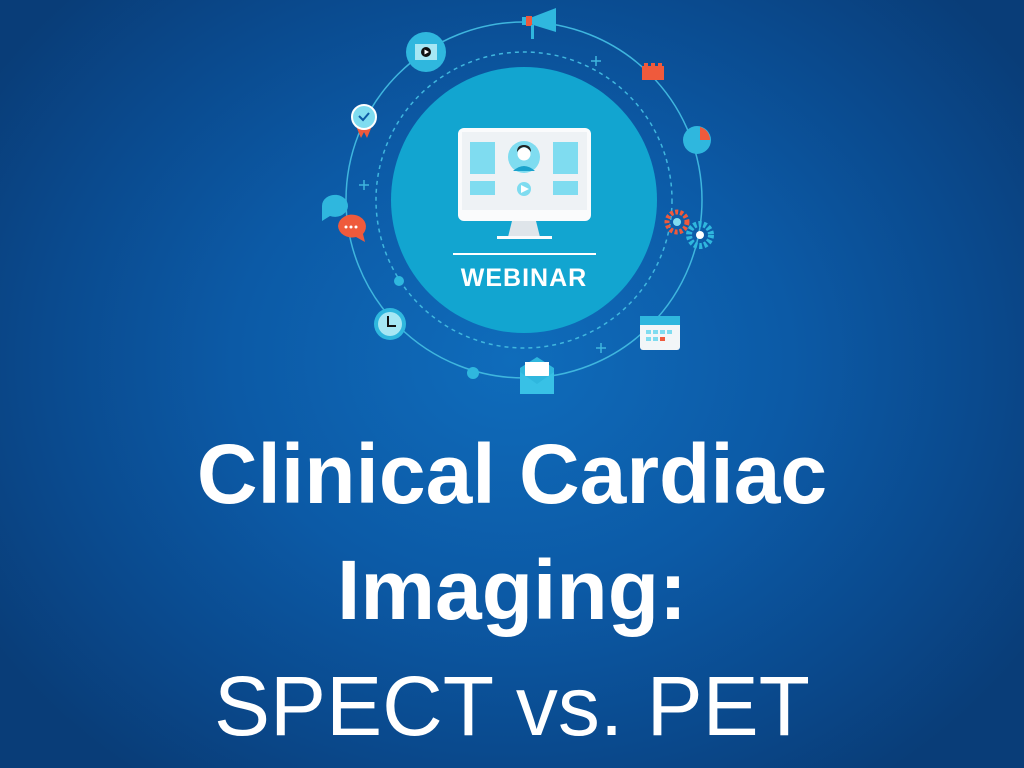  What do you see at coordinates (512, 706) in the screenshot?
I see `title-line-3: SPECT vs. PET` at bounding box center [512, 706].